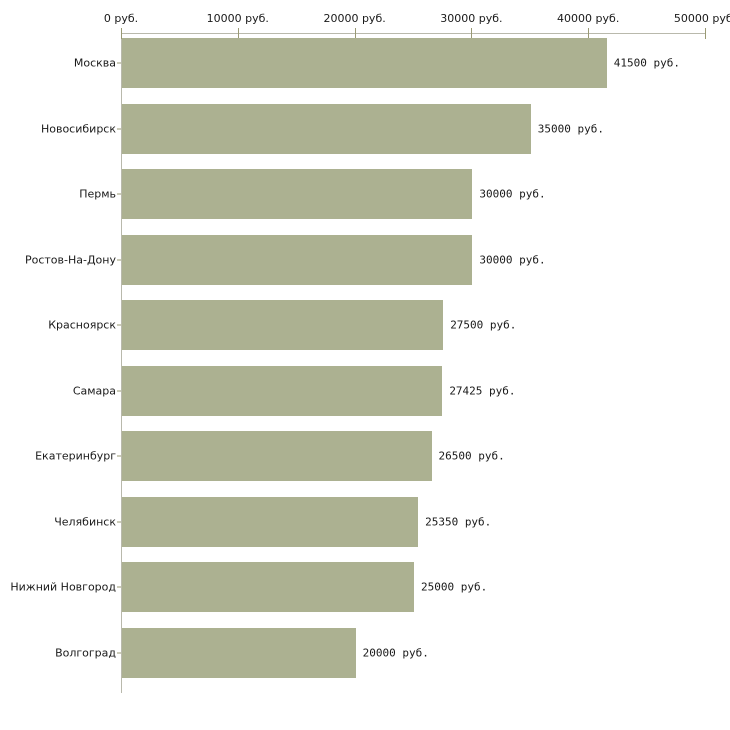  What do you see at coordinates (588, 18) in the screenshot?
I see `x-tick-label: 40000 руб.` at bounding box center [588, 18].